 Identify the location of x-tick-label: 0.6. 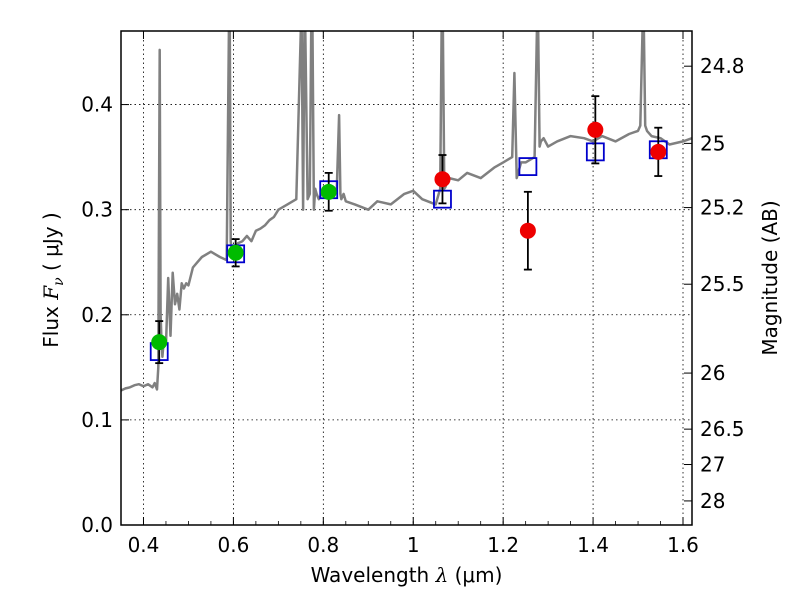
(233, 545).